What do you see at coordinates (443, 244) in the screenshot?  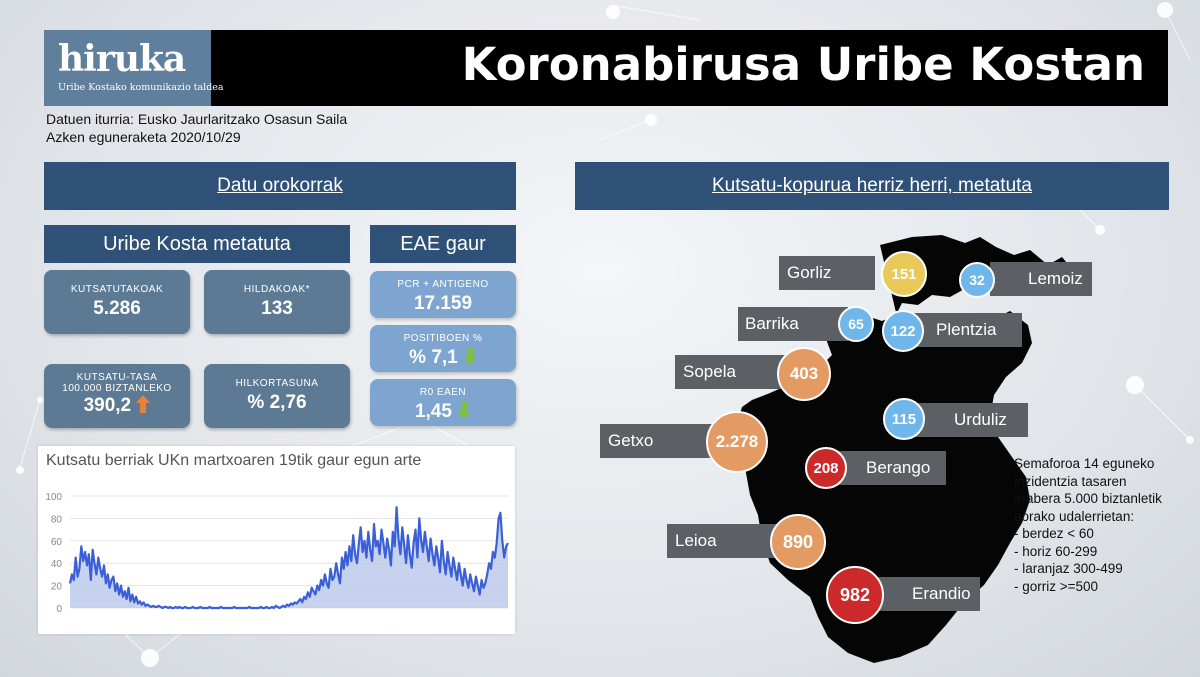 I see `eae-today-title: EAE gaur` at bounding box center [443, 244].